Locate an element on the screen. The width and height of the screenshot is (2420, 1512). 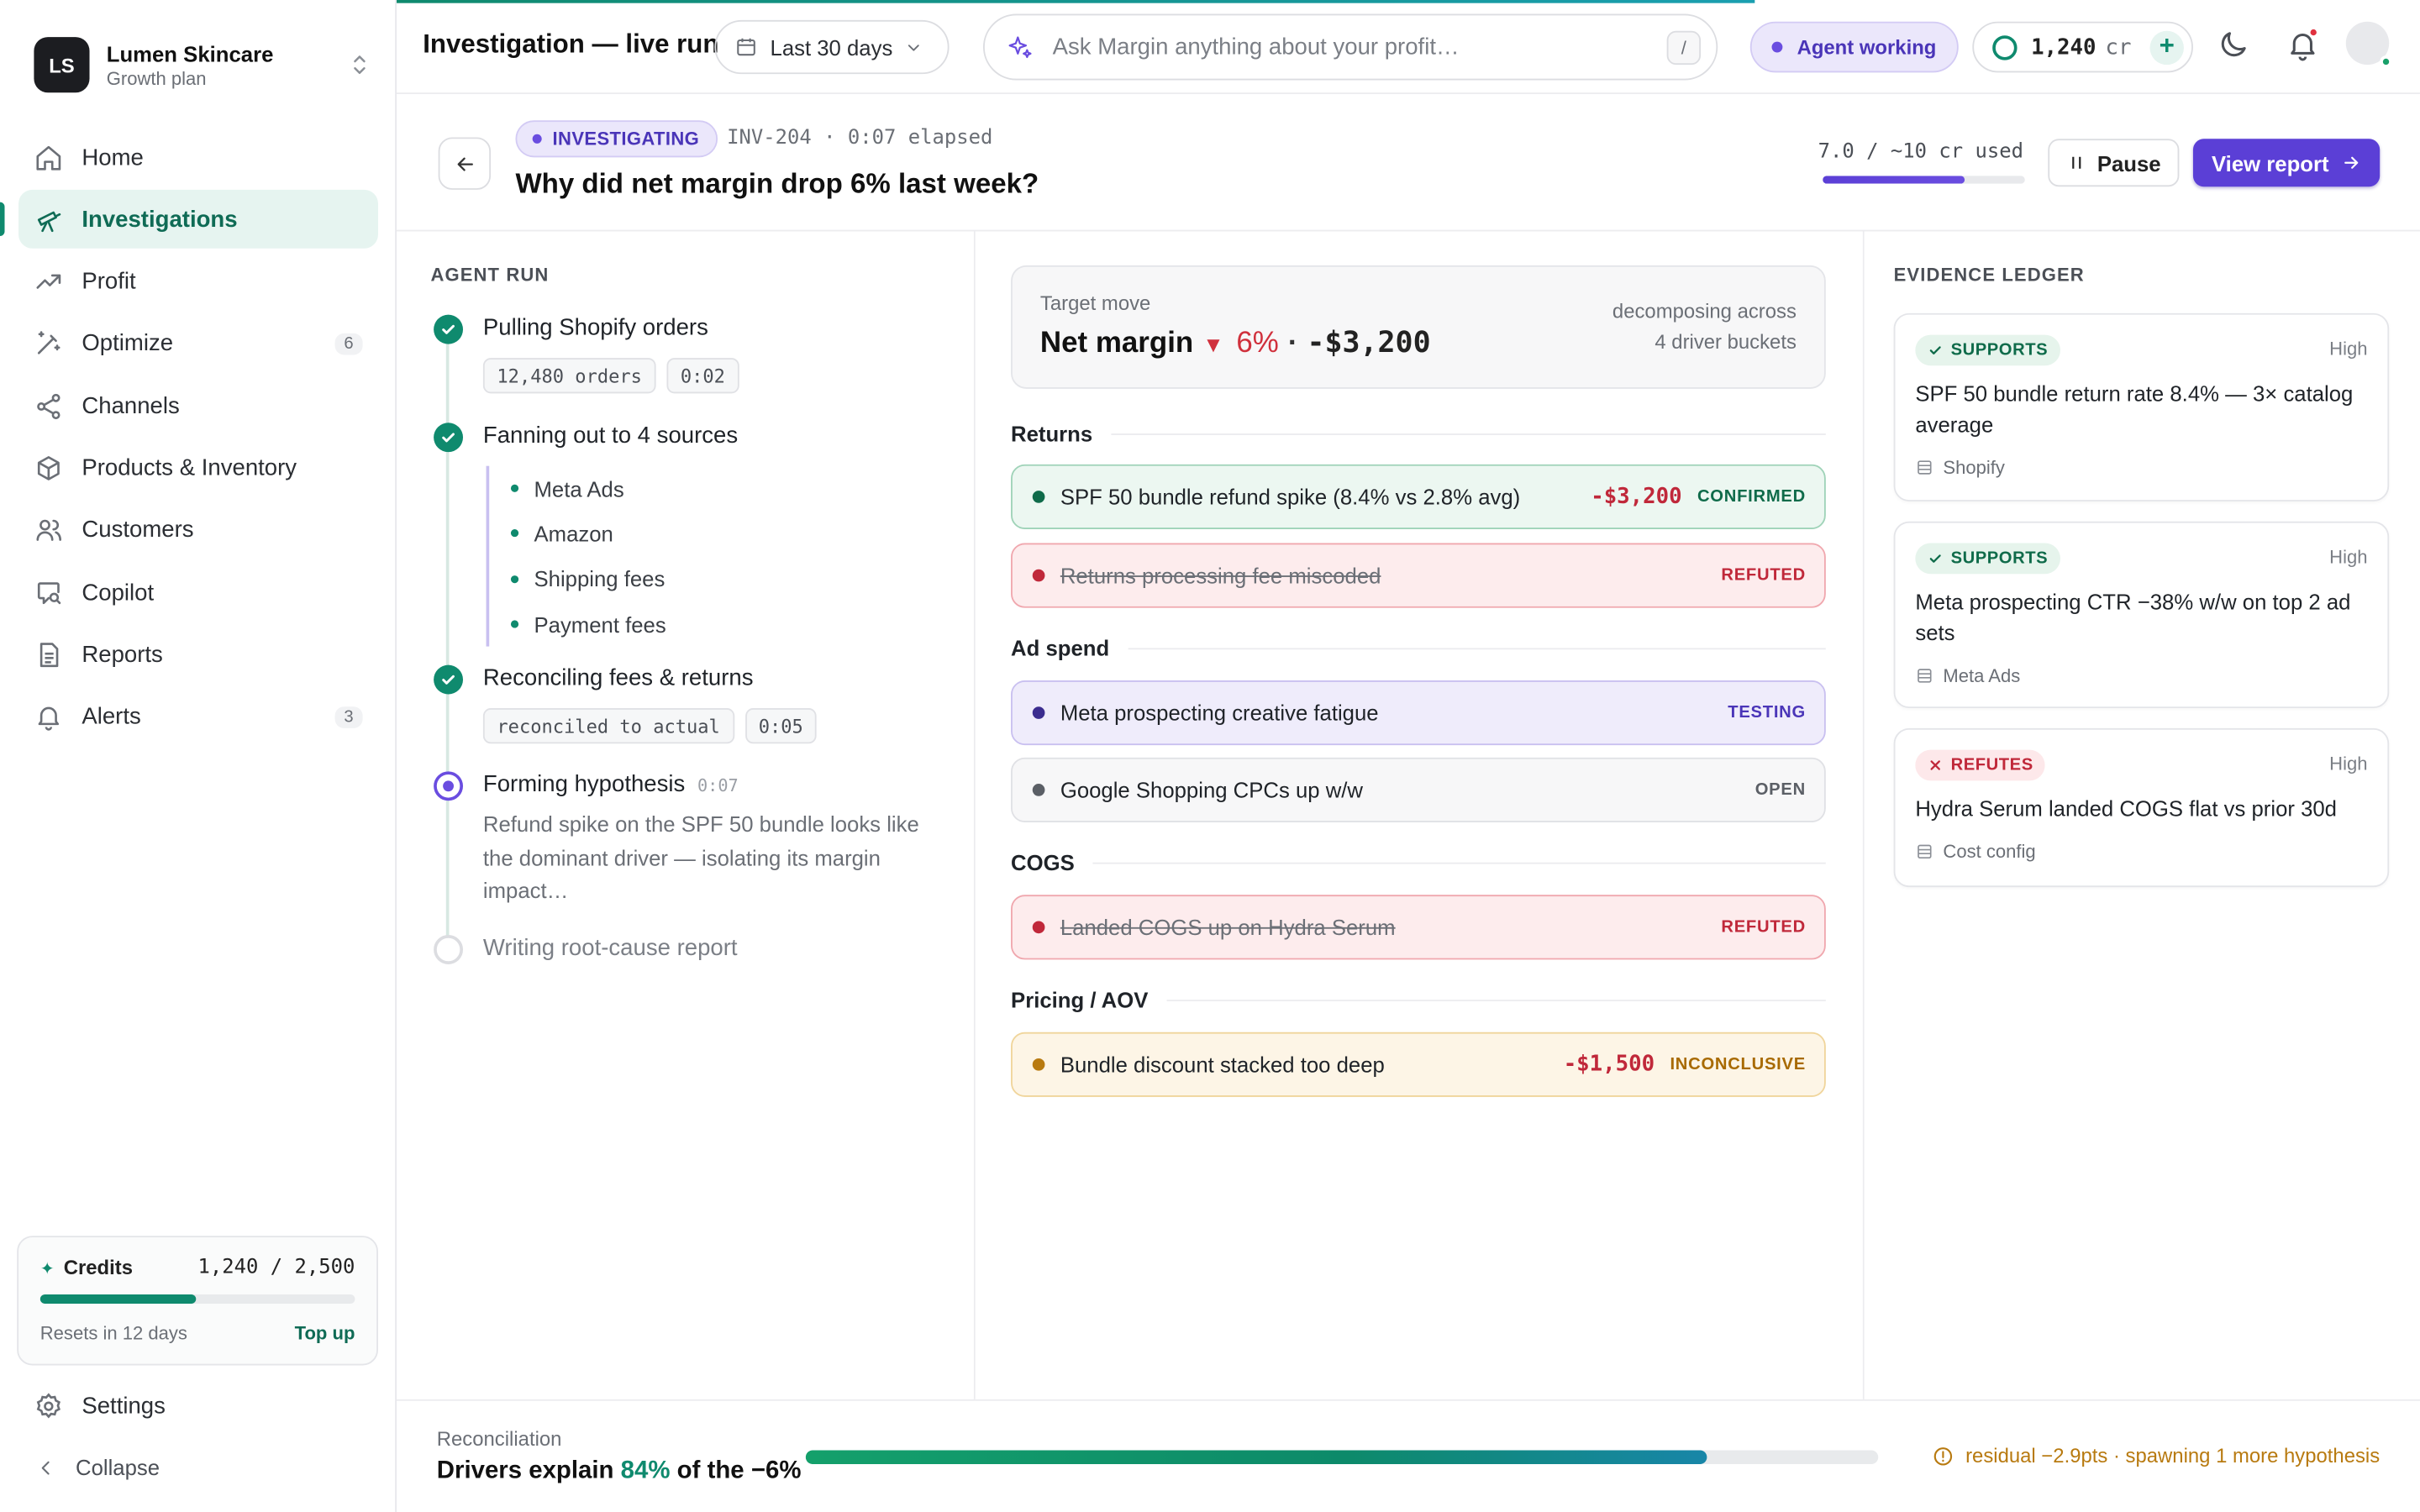
credits-progress-fill is located at coordinates (118, 1299).